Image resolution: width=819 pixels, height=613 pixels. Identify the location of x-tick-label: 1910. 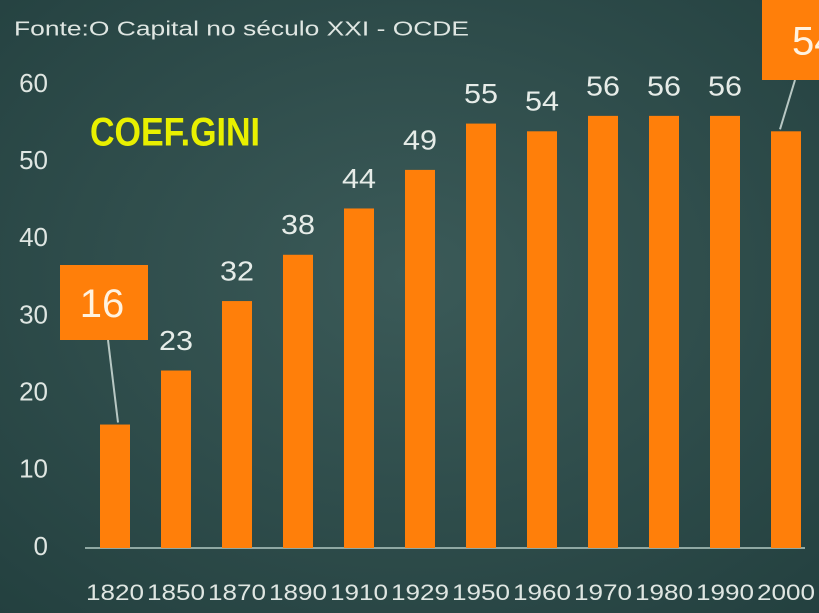
(359, 592).